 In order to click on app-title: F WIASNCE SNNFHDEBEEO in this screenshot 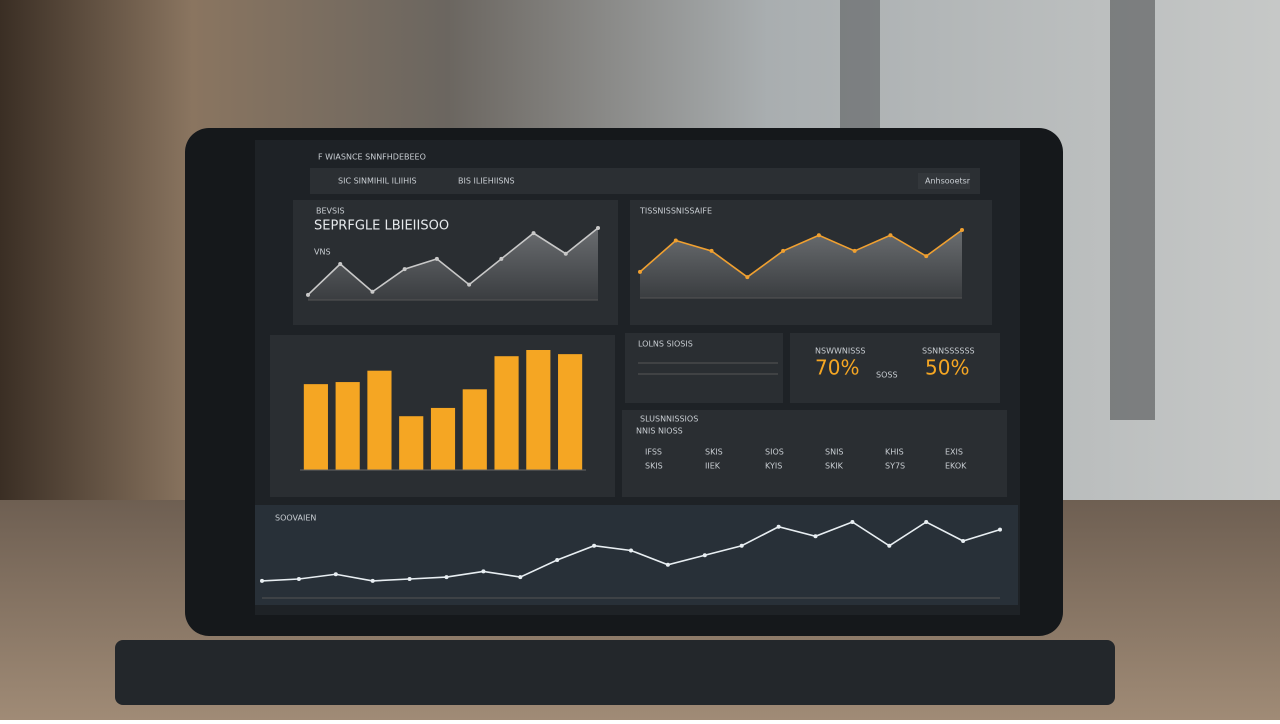, I will do `click(372, 157)`.